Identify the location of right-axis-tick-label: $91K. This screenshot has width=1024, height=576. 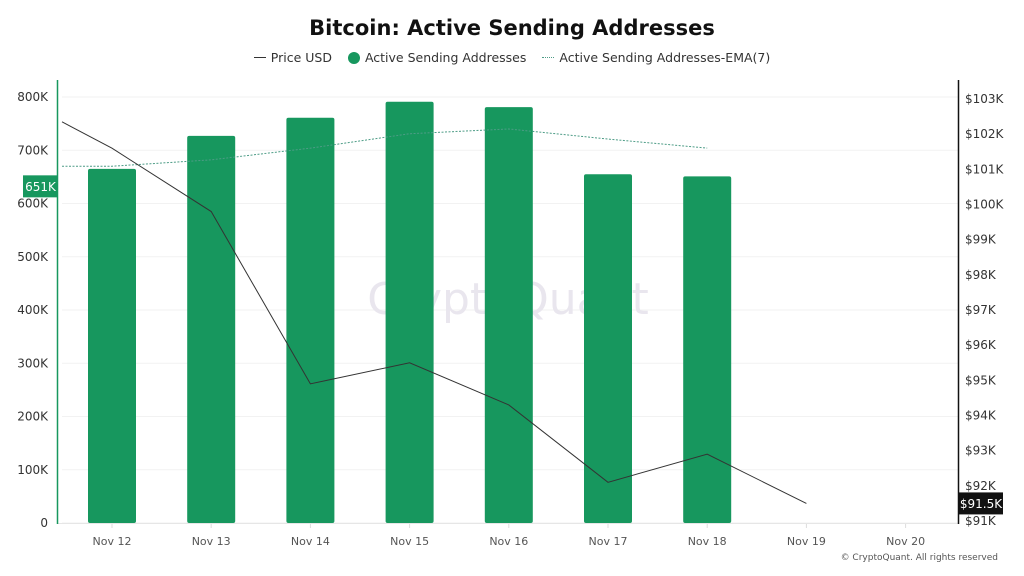
(981, 521).